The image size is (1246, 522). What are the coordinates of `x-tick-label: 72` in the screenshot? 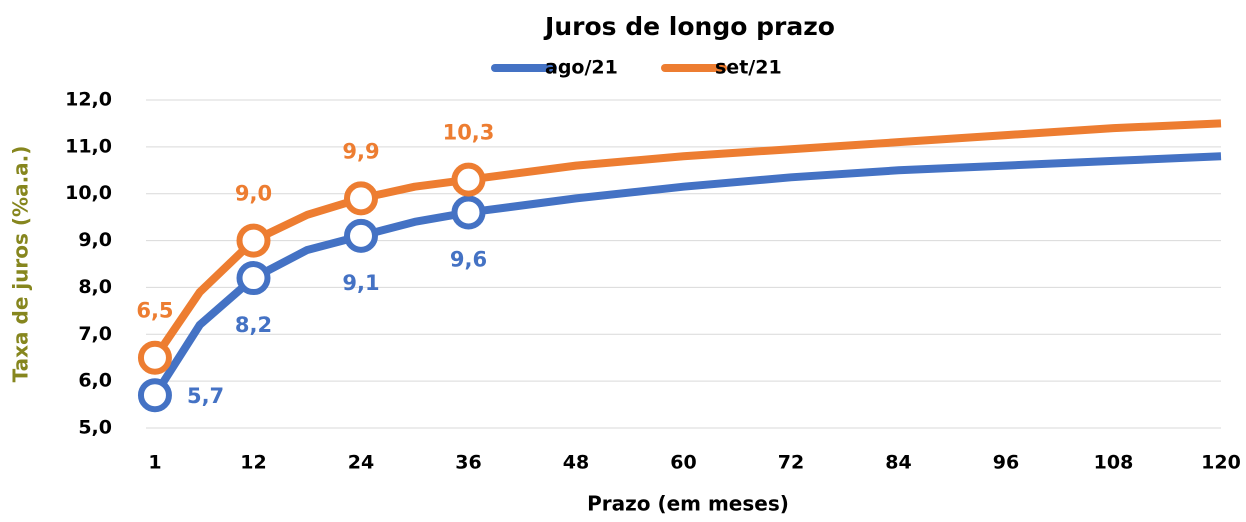 It's located at (791, 463).